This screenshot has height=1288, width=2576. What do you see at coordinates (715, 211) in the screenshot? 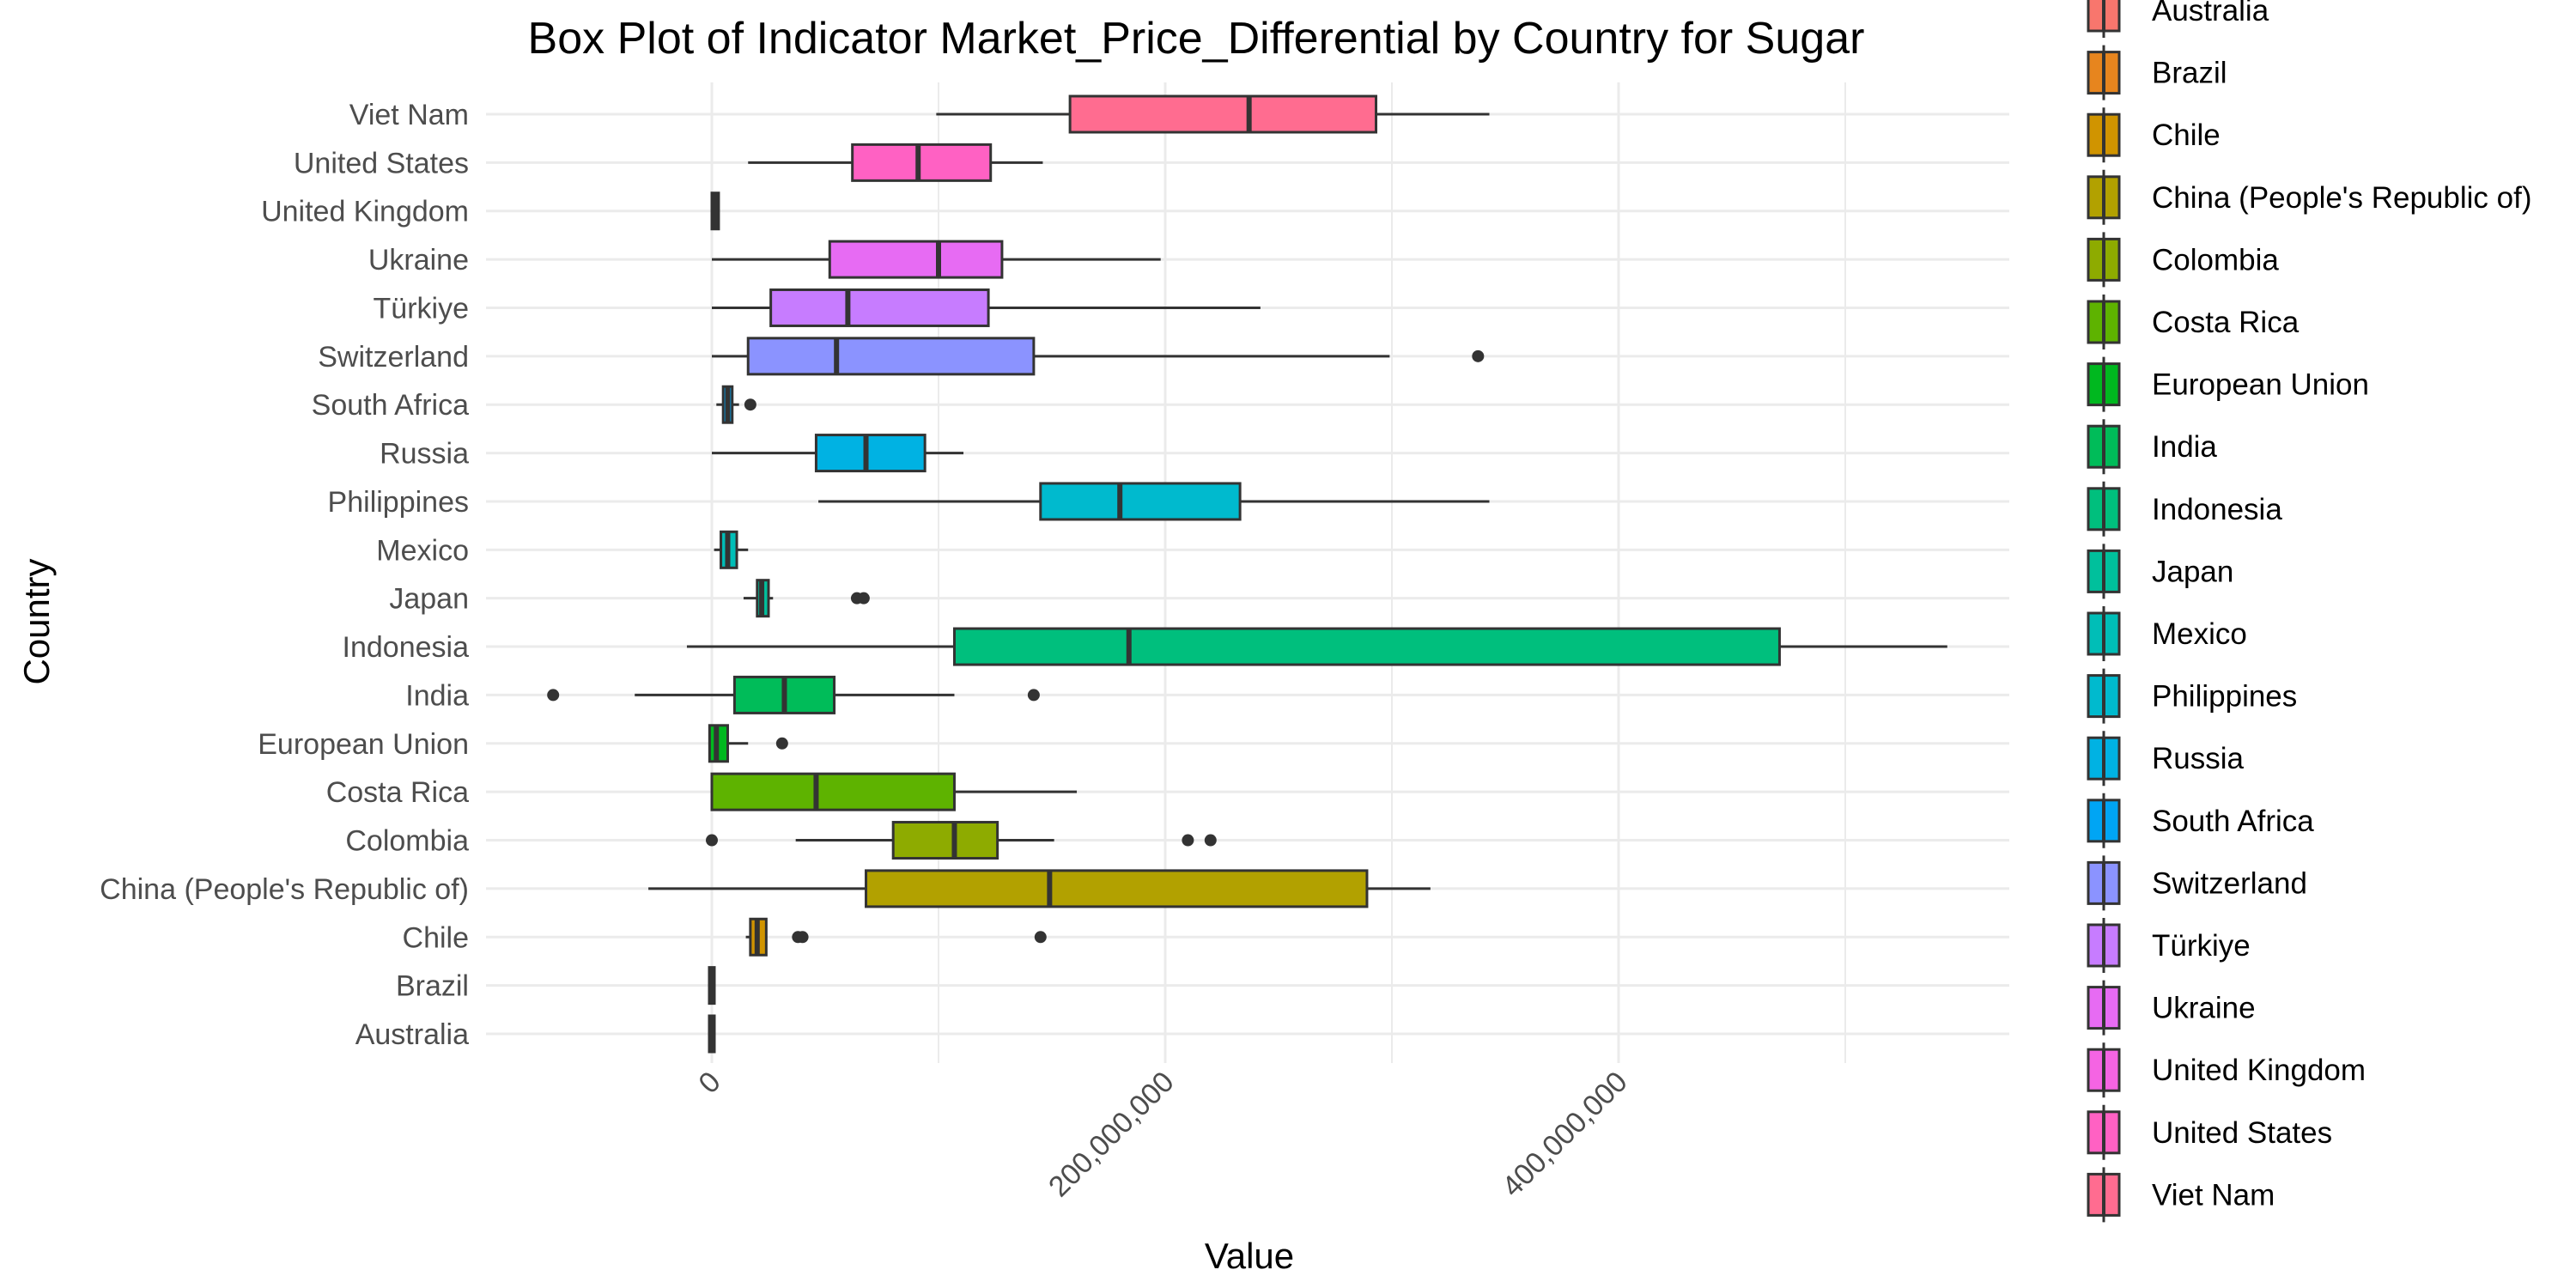
I see `box-united-kingdom` at bounding box center [715, 211].